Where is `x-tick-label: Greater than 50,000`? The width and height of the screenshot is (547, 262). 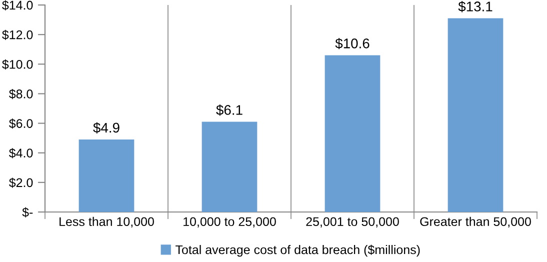 x-tick-label: Greater than 50,000 is located at coordinates (475, 222).